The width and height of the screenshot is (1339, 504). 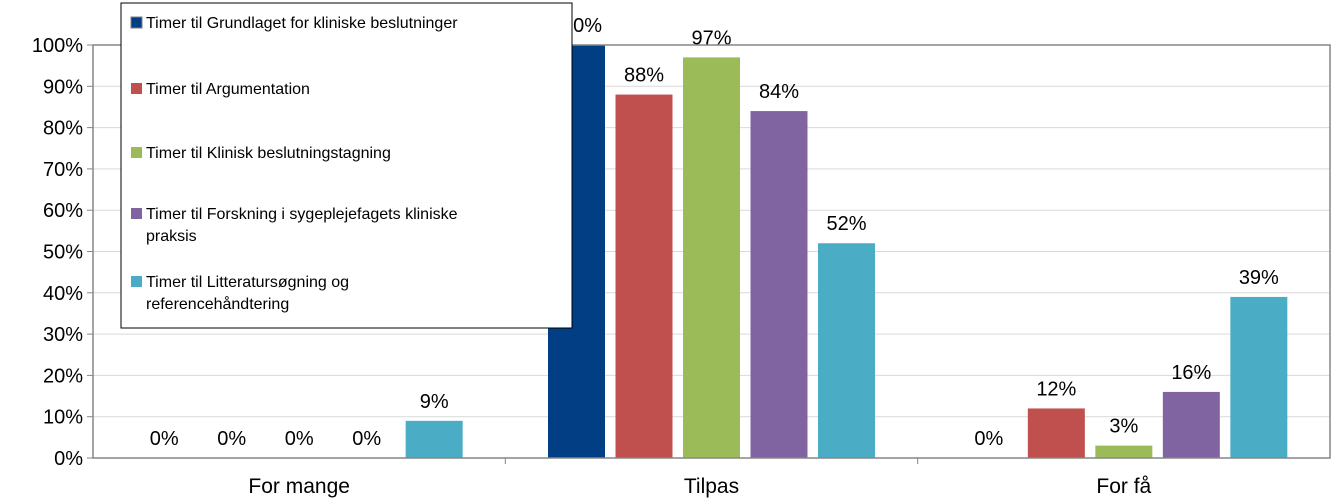 I want to click on data-label: 84%, so click(x=779, y=92).